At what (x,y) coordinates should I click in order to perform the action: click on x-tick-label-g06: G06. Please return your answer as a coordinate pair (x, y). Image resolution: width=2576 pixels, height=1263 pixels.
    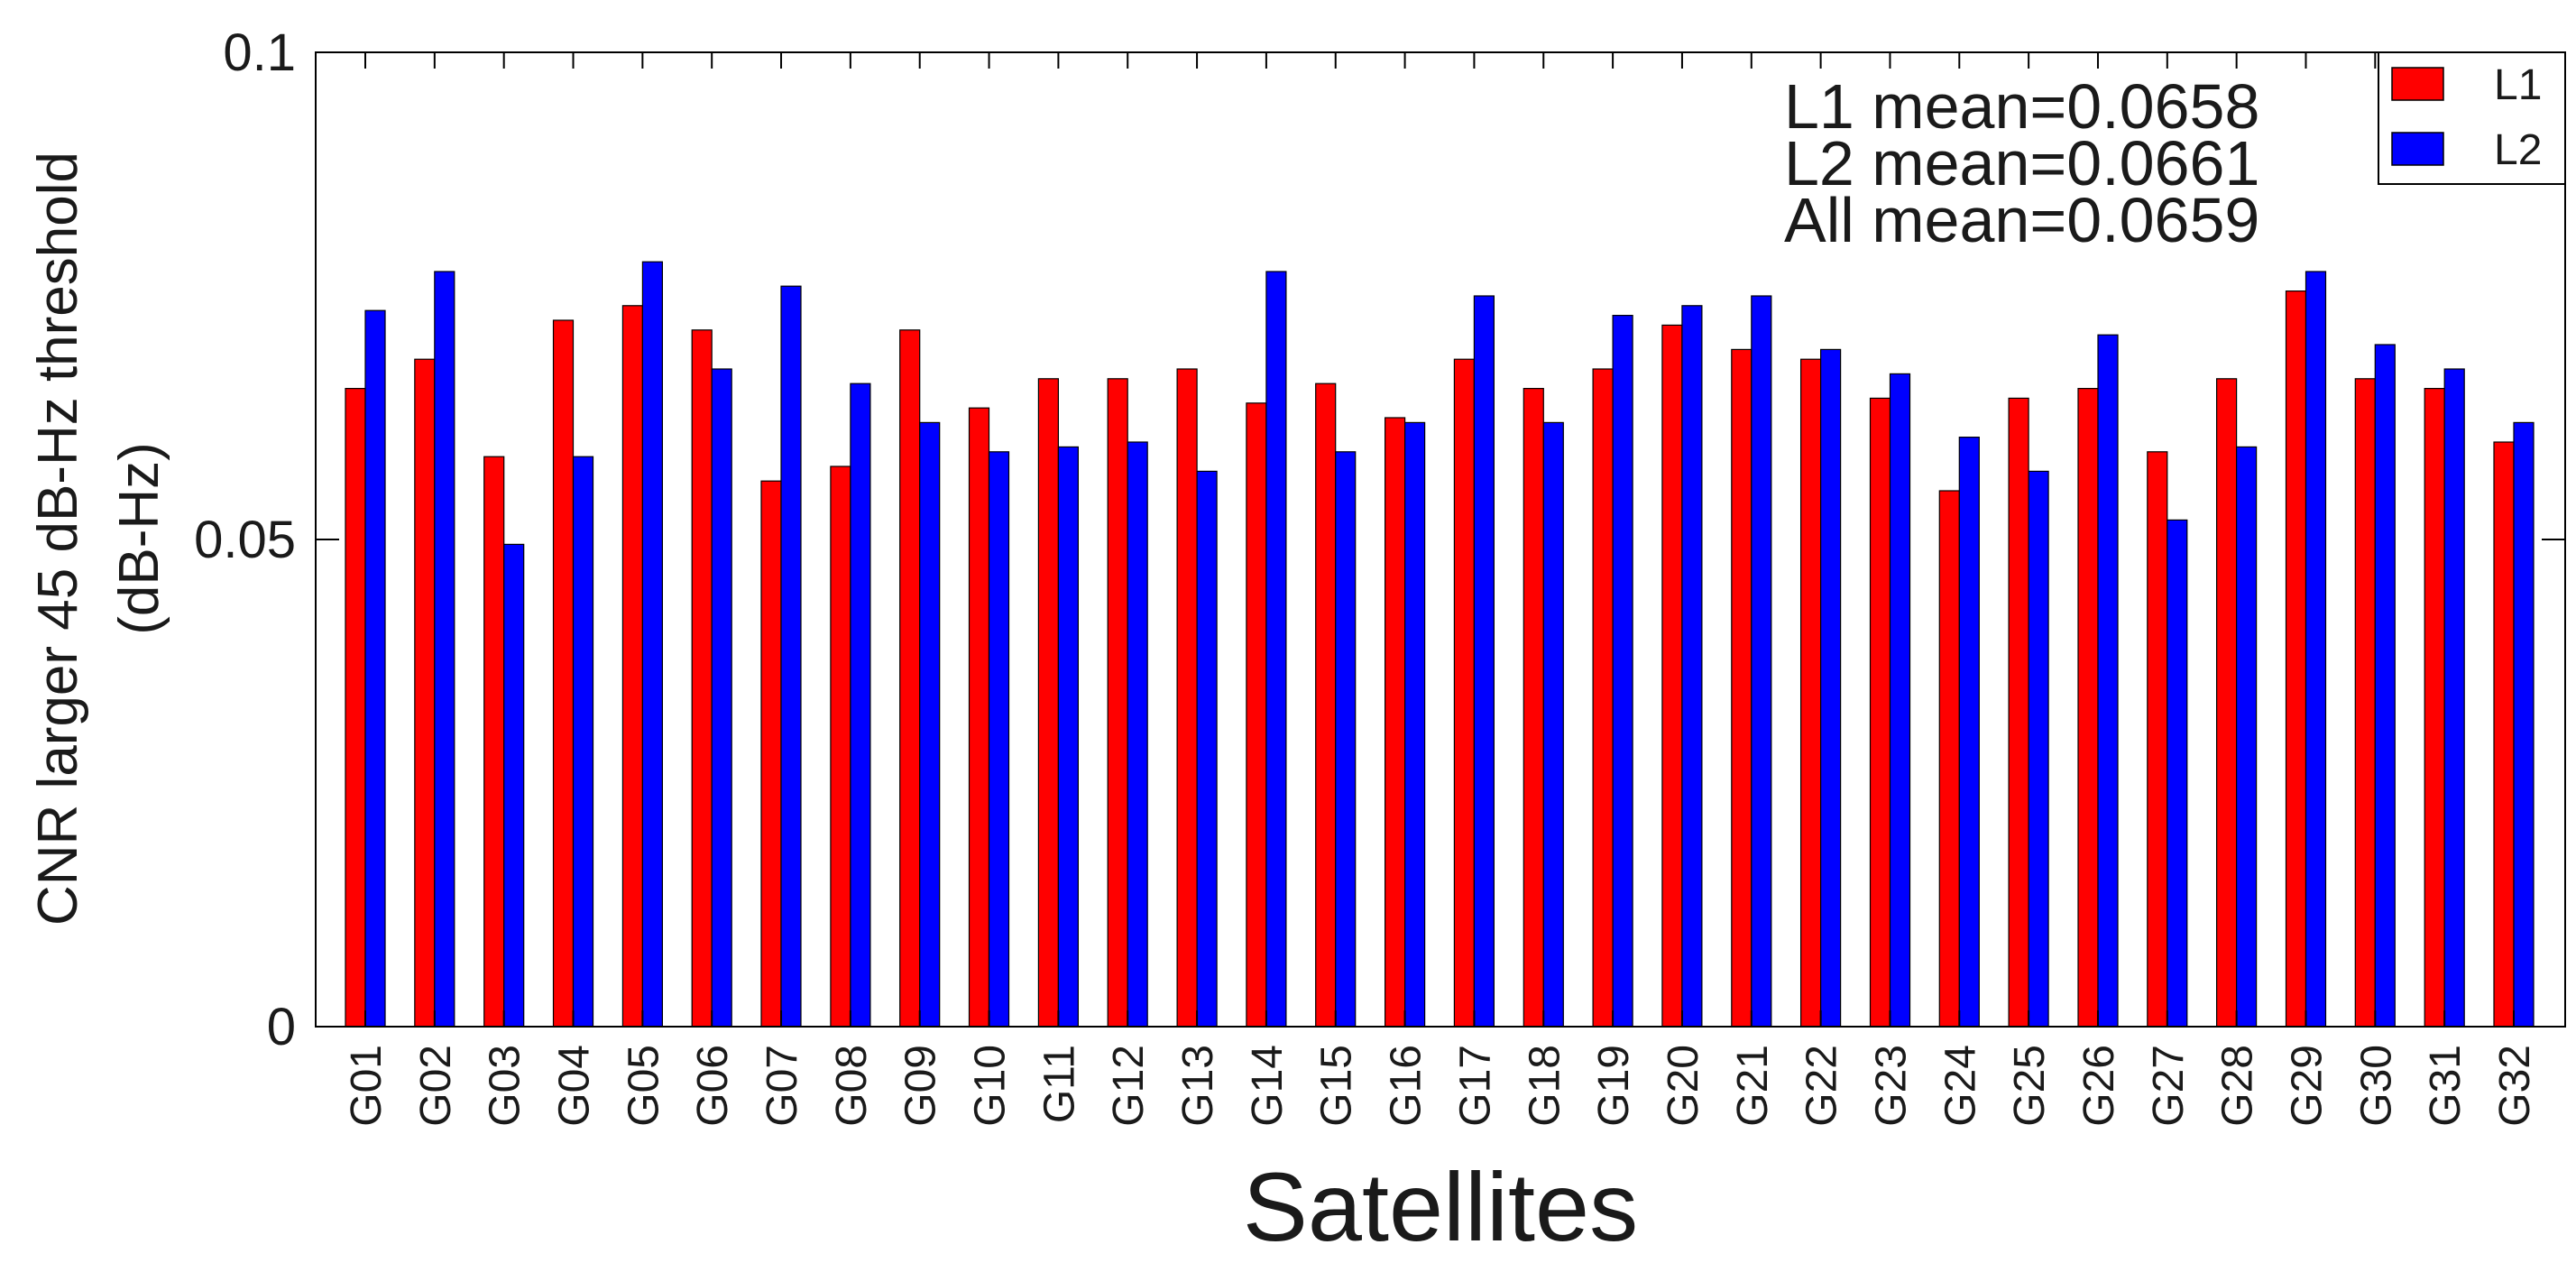
    Looking at the image, I should click on (713, 1086).